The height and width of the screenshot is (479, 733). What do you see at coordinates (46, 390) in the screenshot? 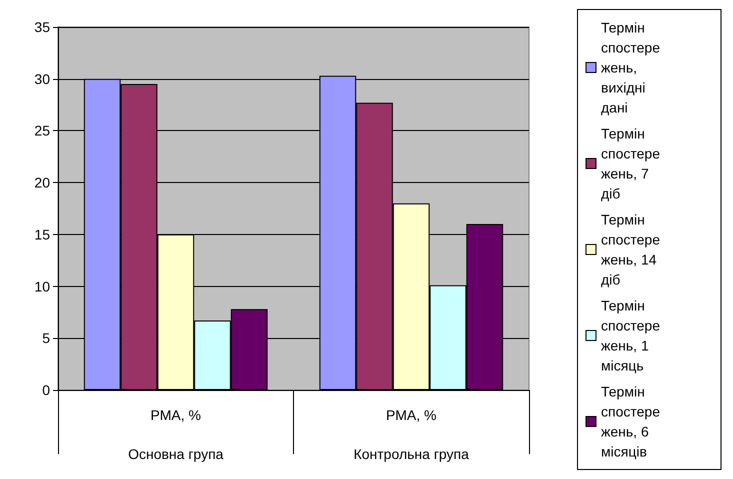
I see `y-tick-label: 0` at bounding box center [46, 390].